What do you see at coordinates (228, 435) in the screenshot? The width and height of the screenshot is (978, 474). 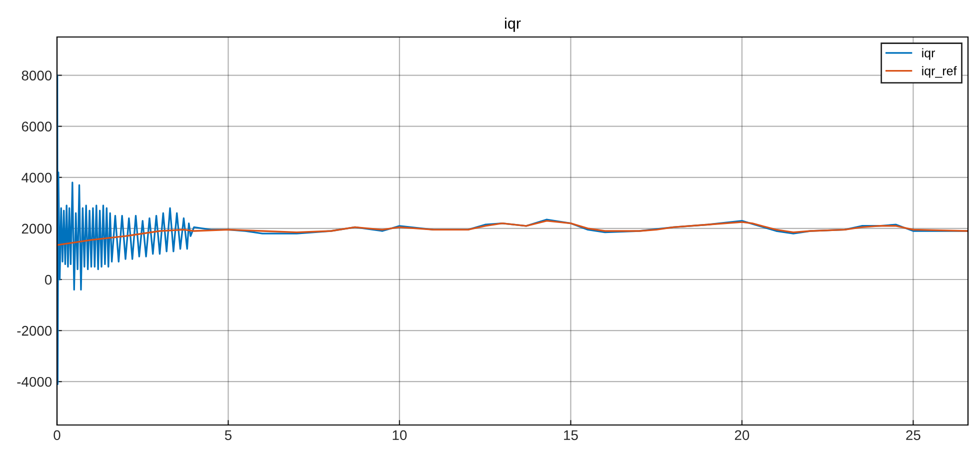 I see `x-tick-label: 5` at bounding box center [228, 435].